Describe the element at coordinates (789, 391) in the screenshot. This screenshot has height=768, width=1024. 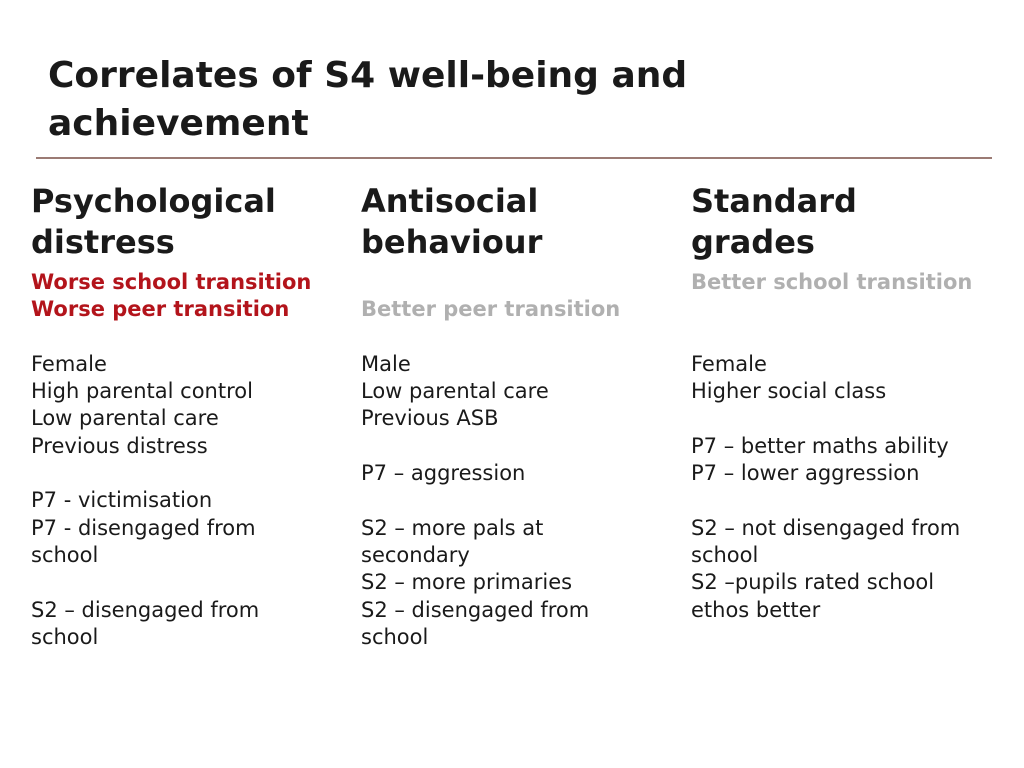
I see `list-item: Higher social class` at that location.